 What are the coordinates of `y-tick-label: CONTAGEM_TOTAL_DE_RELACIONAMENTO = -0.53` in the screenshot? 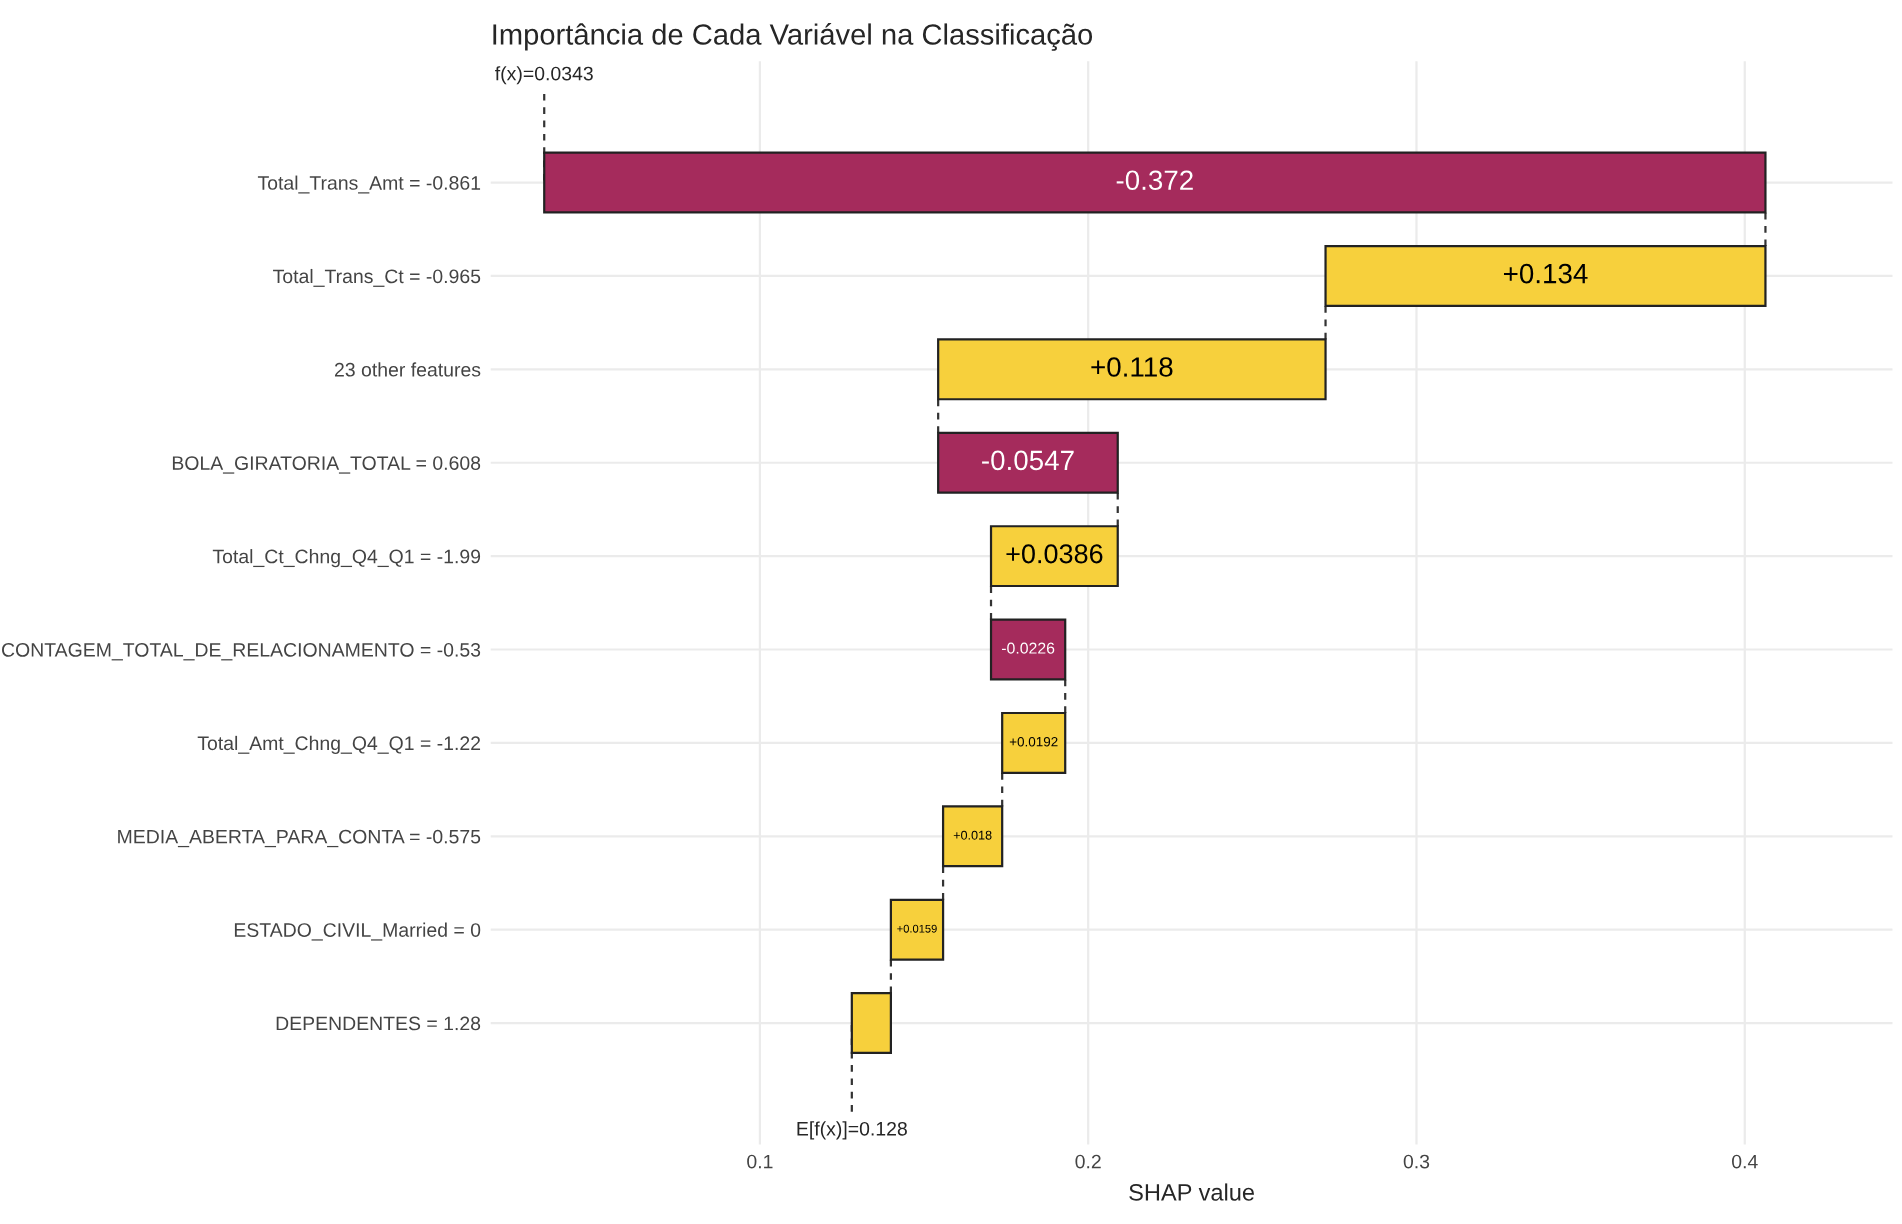 It's located at (241, 651).